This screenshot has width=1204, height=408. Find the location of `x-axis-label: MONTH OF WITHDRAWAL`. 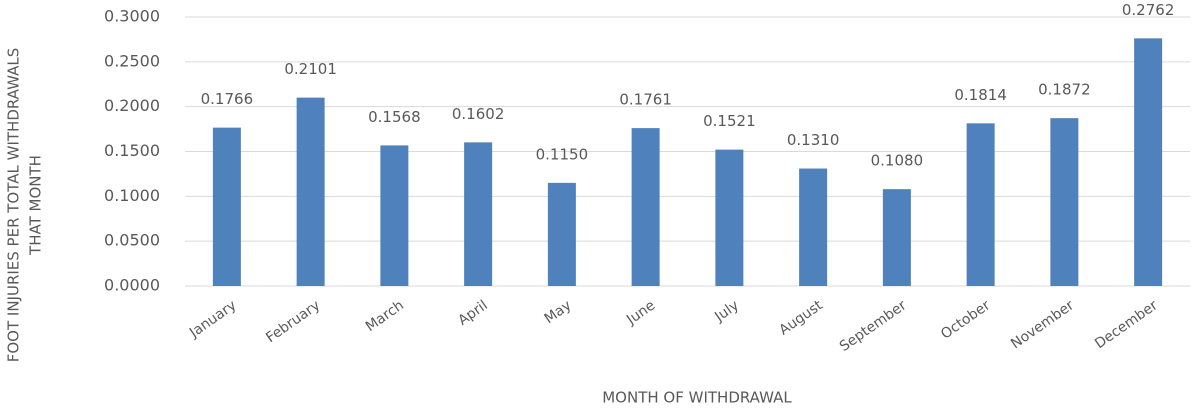

x-axis-label: MONTH OF WITHDRAWAL is located at coordinates (697, 398).